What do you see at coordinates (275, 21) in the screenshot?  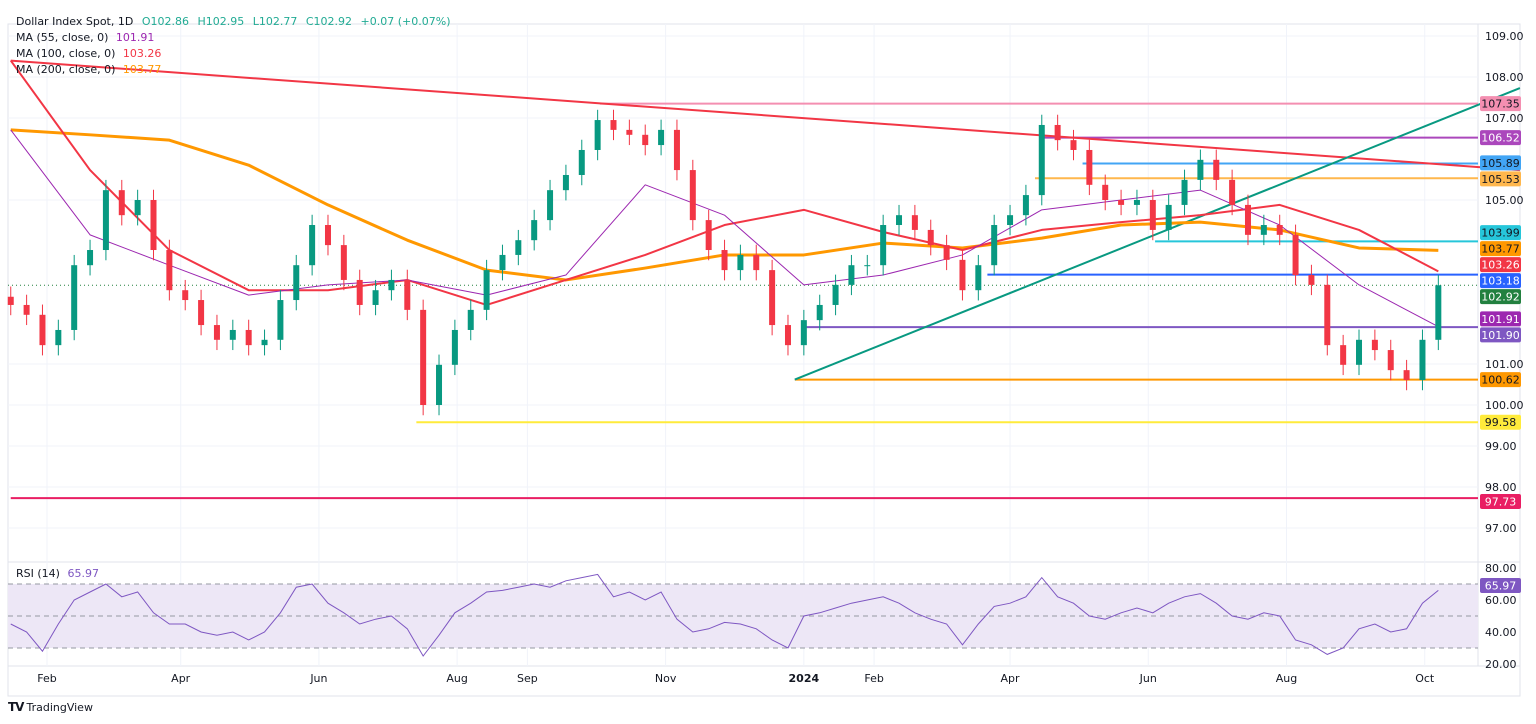 I see `ohlc-low: L102.77` at bounding box center [275, 21].